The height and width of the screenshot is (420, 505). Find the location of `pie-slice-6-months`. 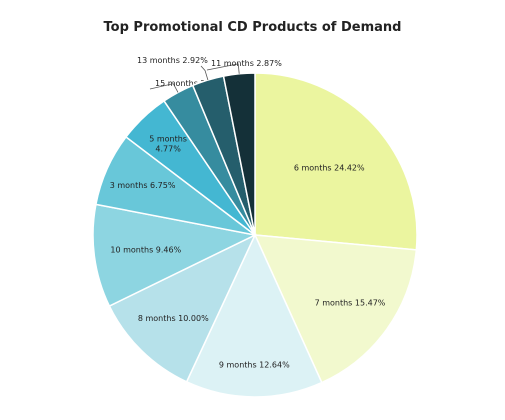

pie-slice-6-months is located at coordinates (336, 161).